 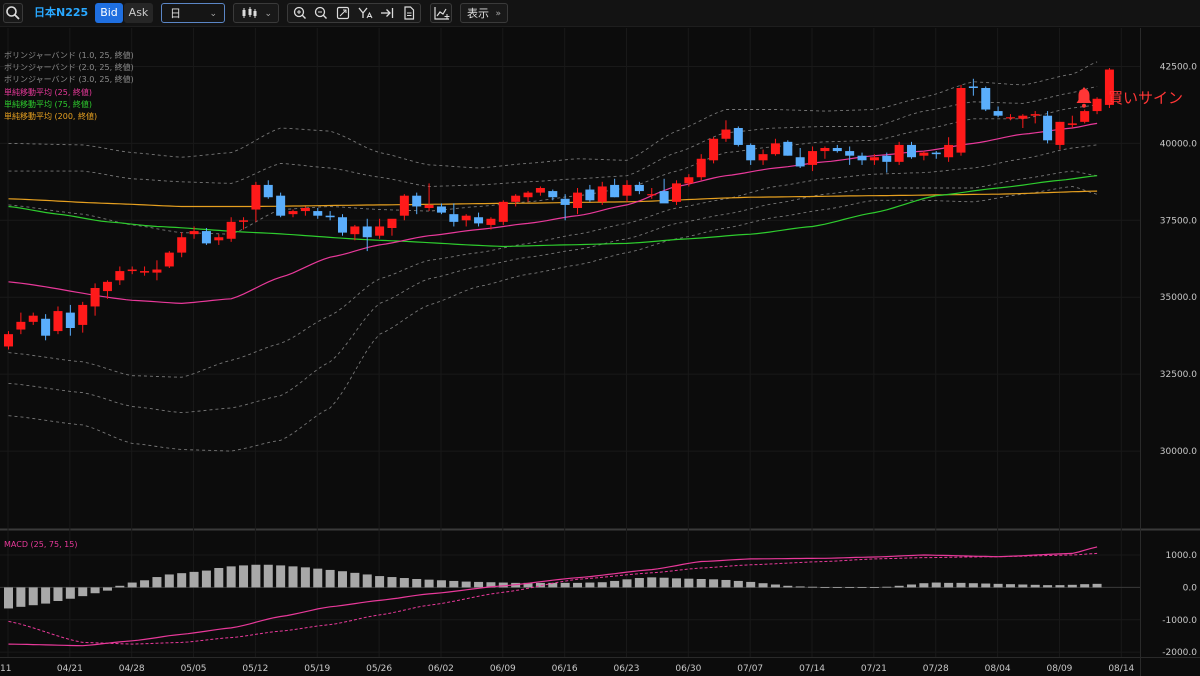 What do you see at coordinates (256, 13) in the screenshot?
I see `chart-type-select: ⌄` at bounding box center [256, 13].